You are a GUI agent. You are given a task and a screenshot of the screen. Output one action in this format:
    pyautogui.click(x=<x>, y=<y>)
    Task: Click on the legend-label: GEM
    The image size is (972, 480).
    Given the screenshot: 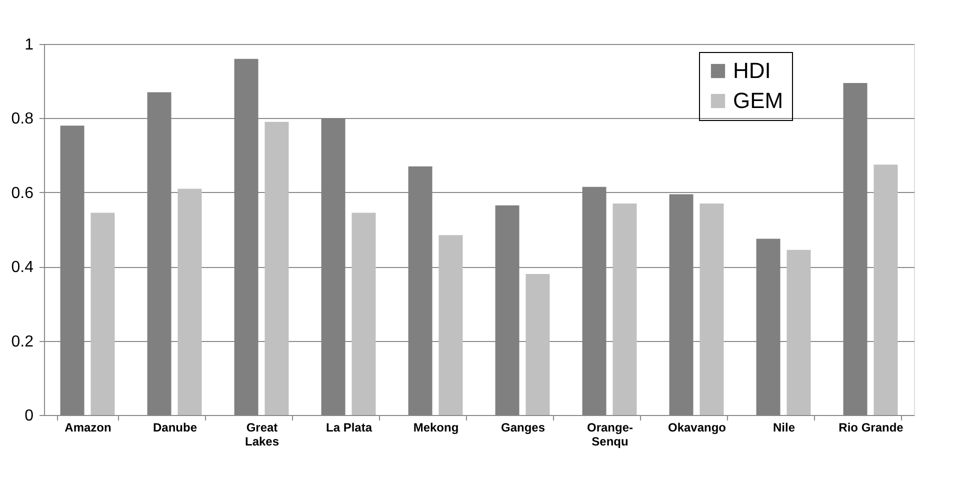 What is the action you would take?
    pyautogui.click(x=758, y=100)
    